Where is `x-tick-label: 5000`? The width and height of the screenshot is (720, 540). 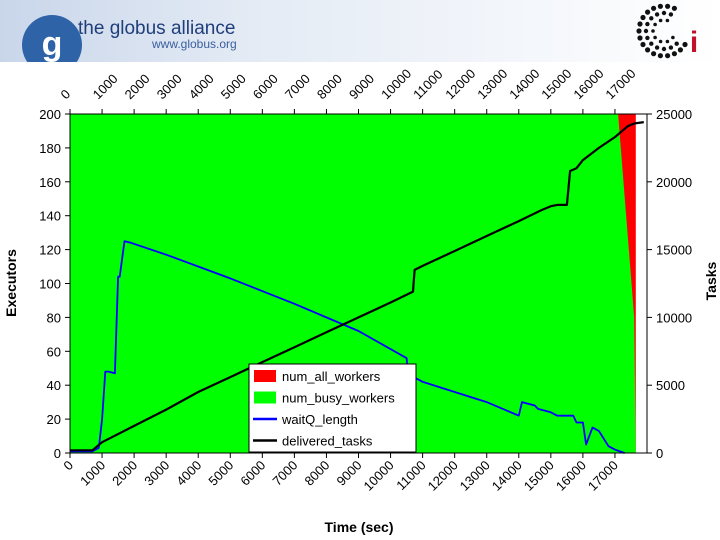
x-tick-label: 5000 is located at coordinates (220, 473).